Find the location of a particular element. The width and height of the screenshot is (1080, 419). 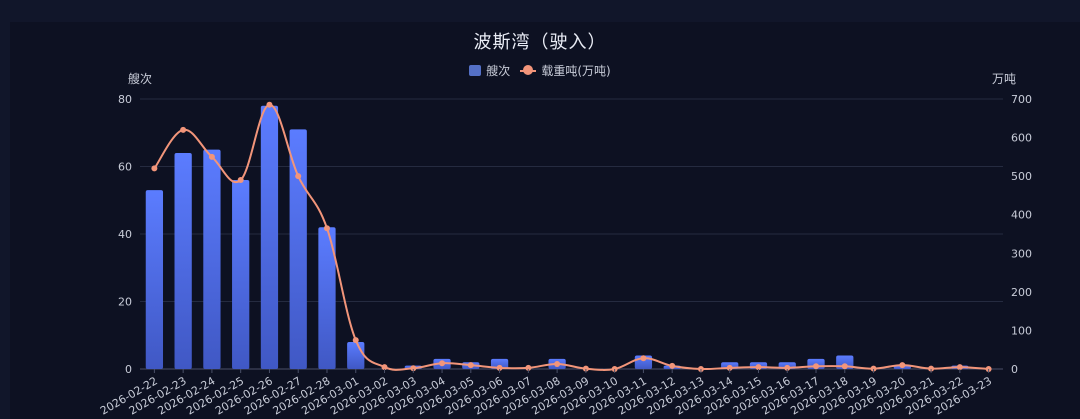

legend-bar-swatch is located at coordinates (475, 70).